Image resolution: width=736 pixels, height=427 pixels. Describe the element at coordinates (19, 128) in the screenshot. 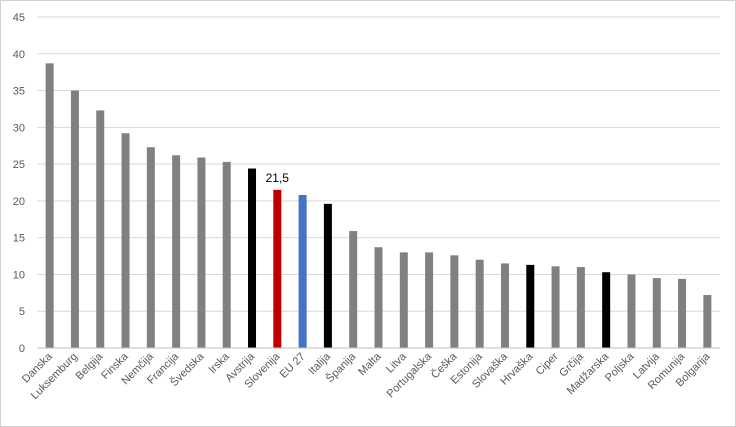

I see `y-tick-label: 30` at that location.